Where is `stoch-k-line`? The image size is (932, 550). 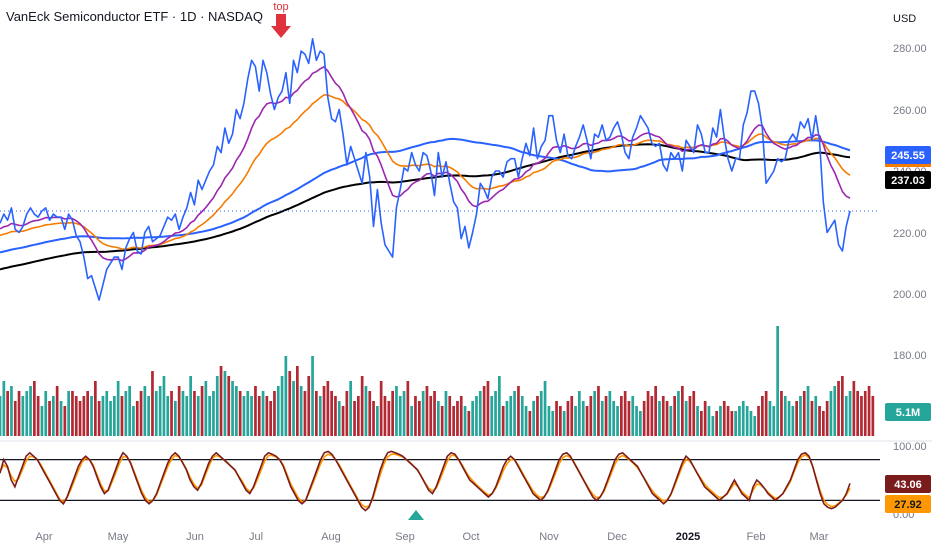 stoch-k-line is located at coordinates (425, 481).